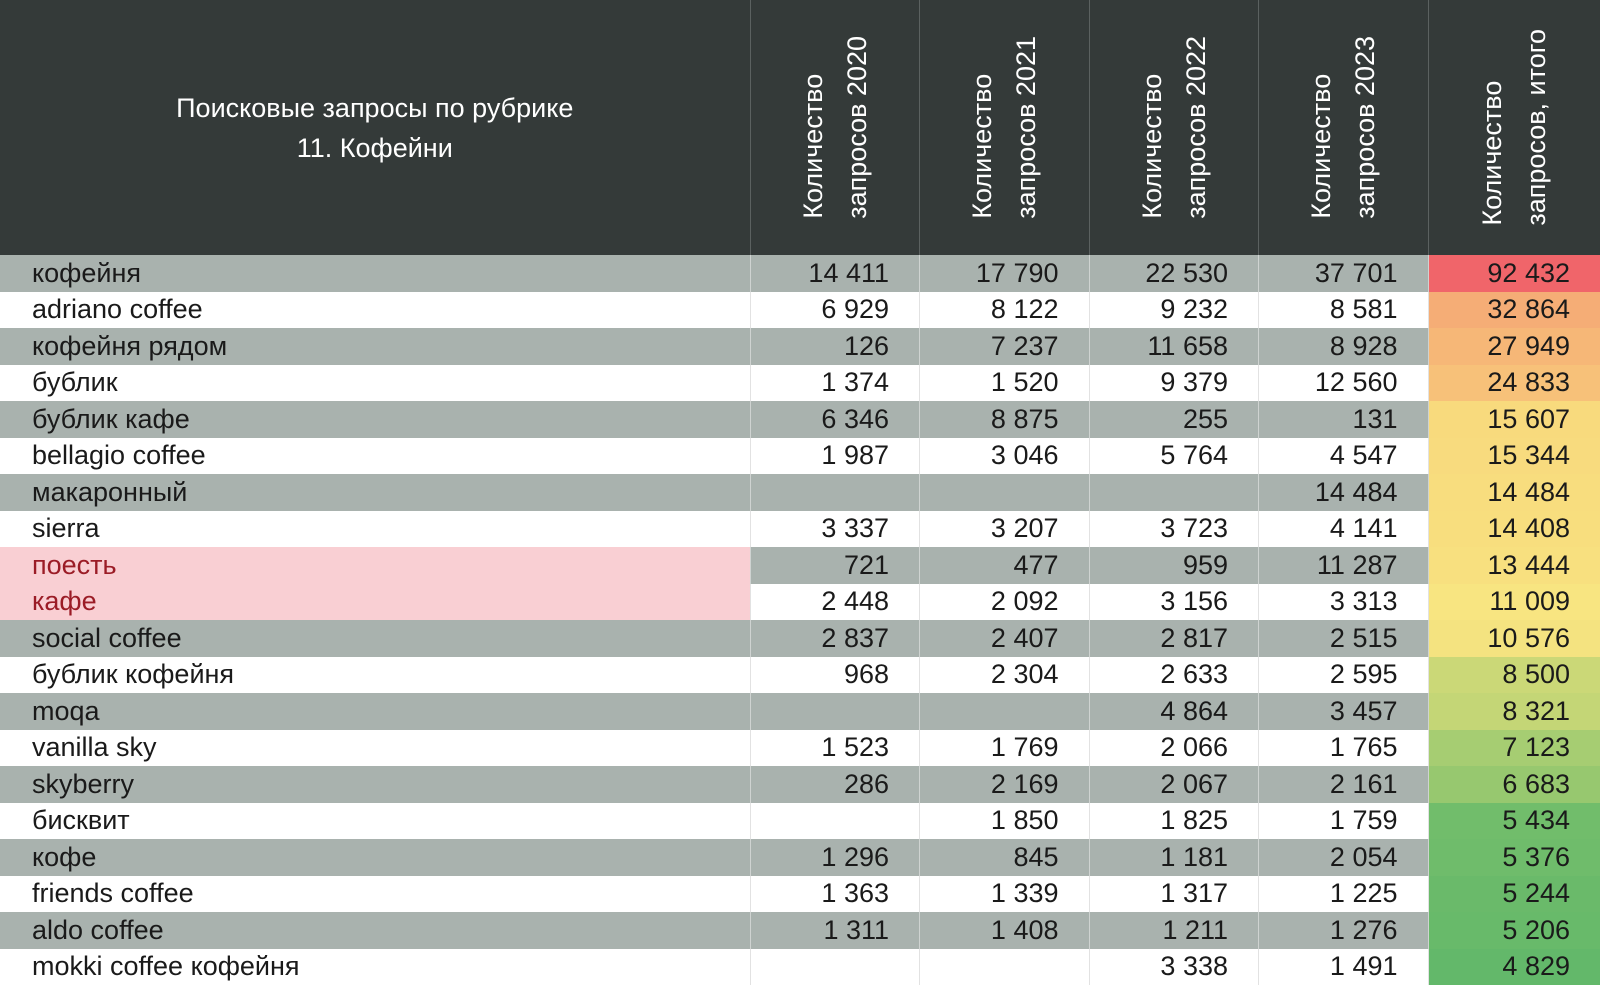 This screenshot has height=985, width=1600. What do you see at coordinates (1514, 492) in the screenshot?
I see `total-cell: 14 484` at bounding box center [1514, 492].